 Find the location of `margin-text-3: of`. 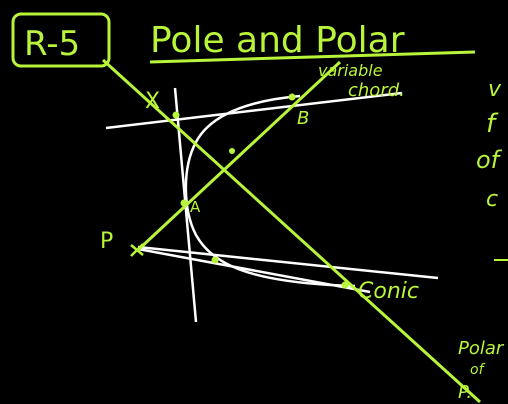

margin-text-3: of is located at coordinates (489, 160).